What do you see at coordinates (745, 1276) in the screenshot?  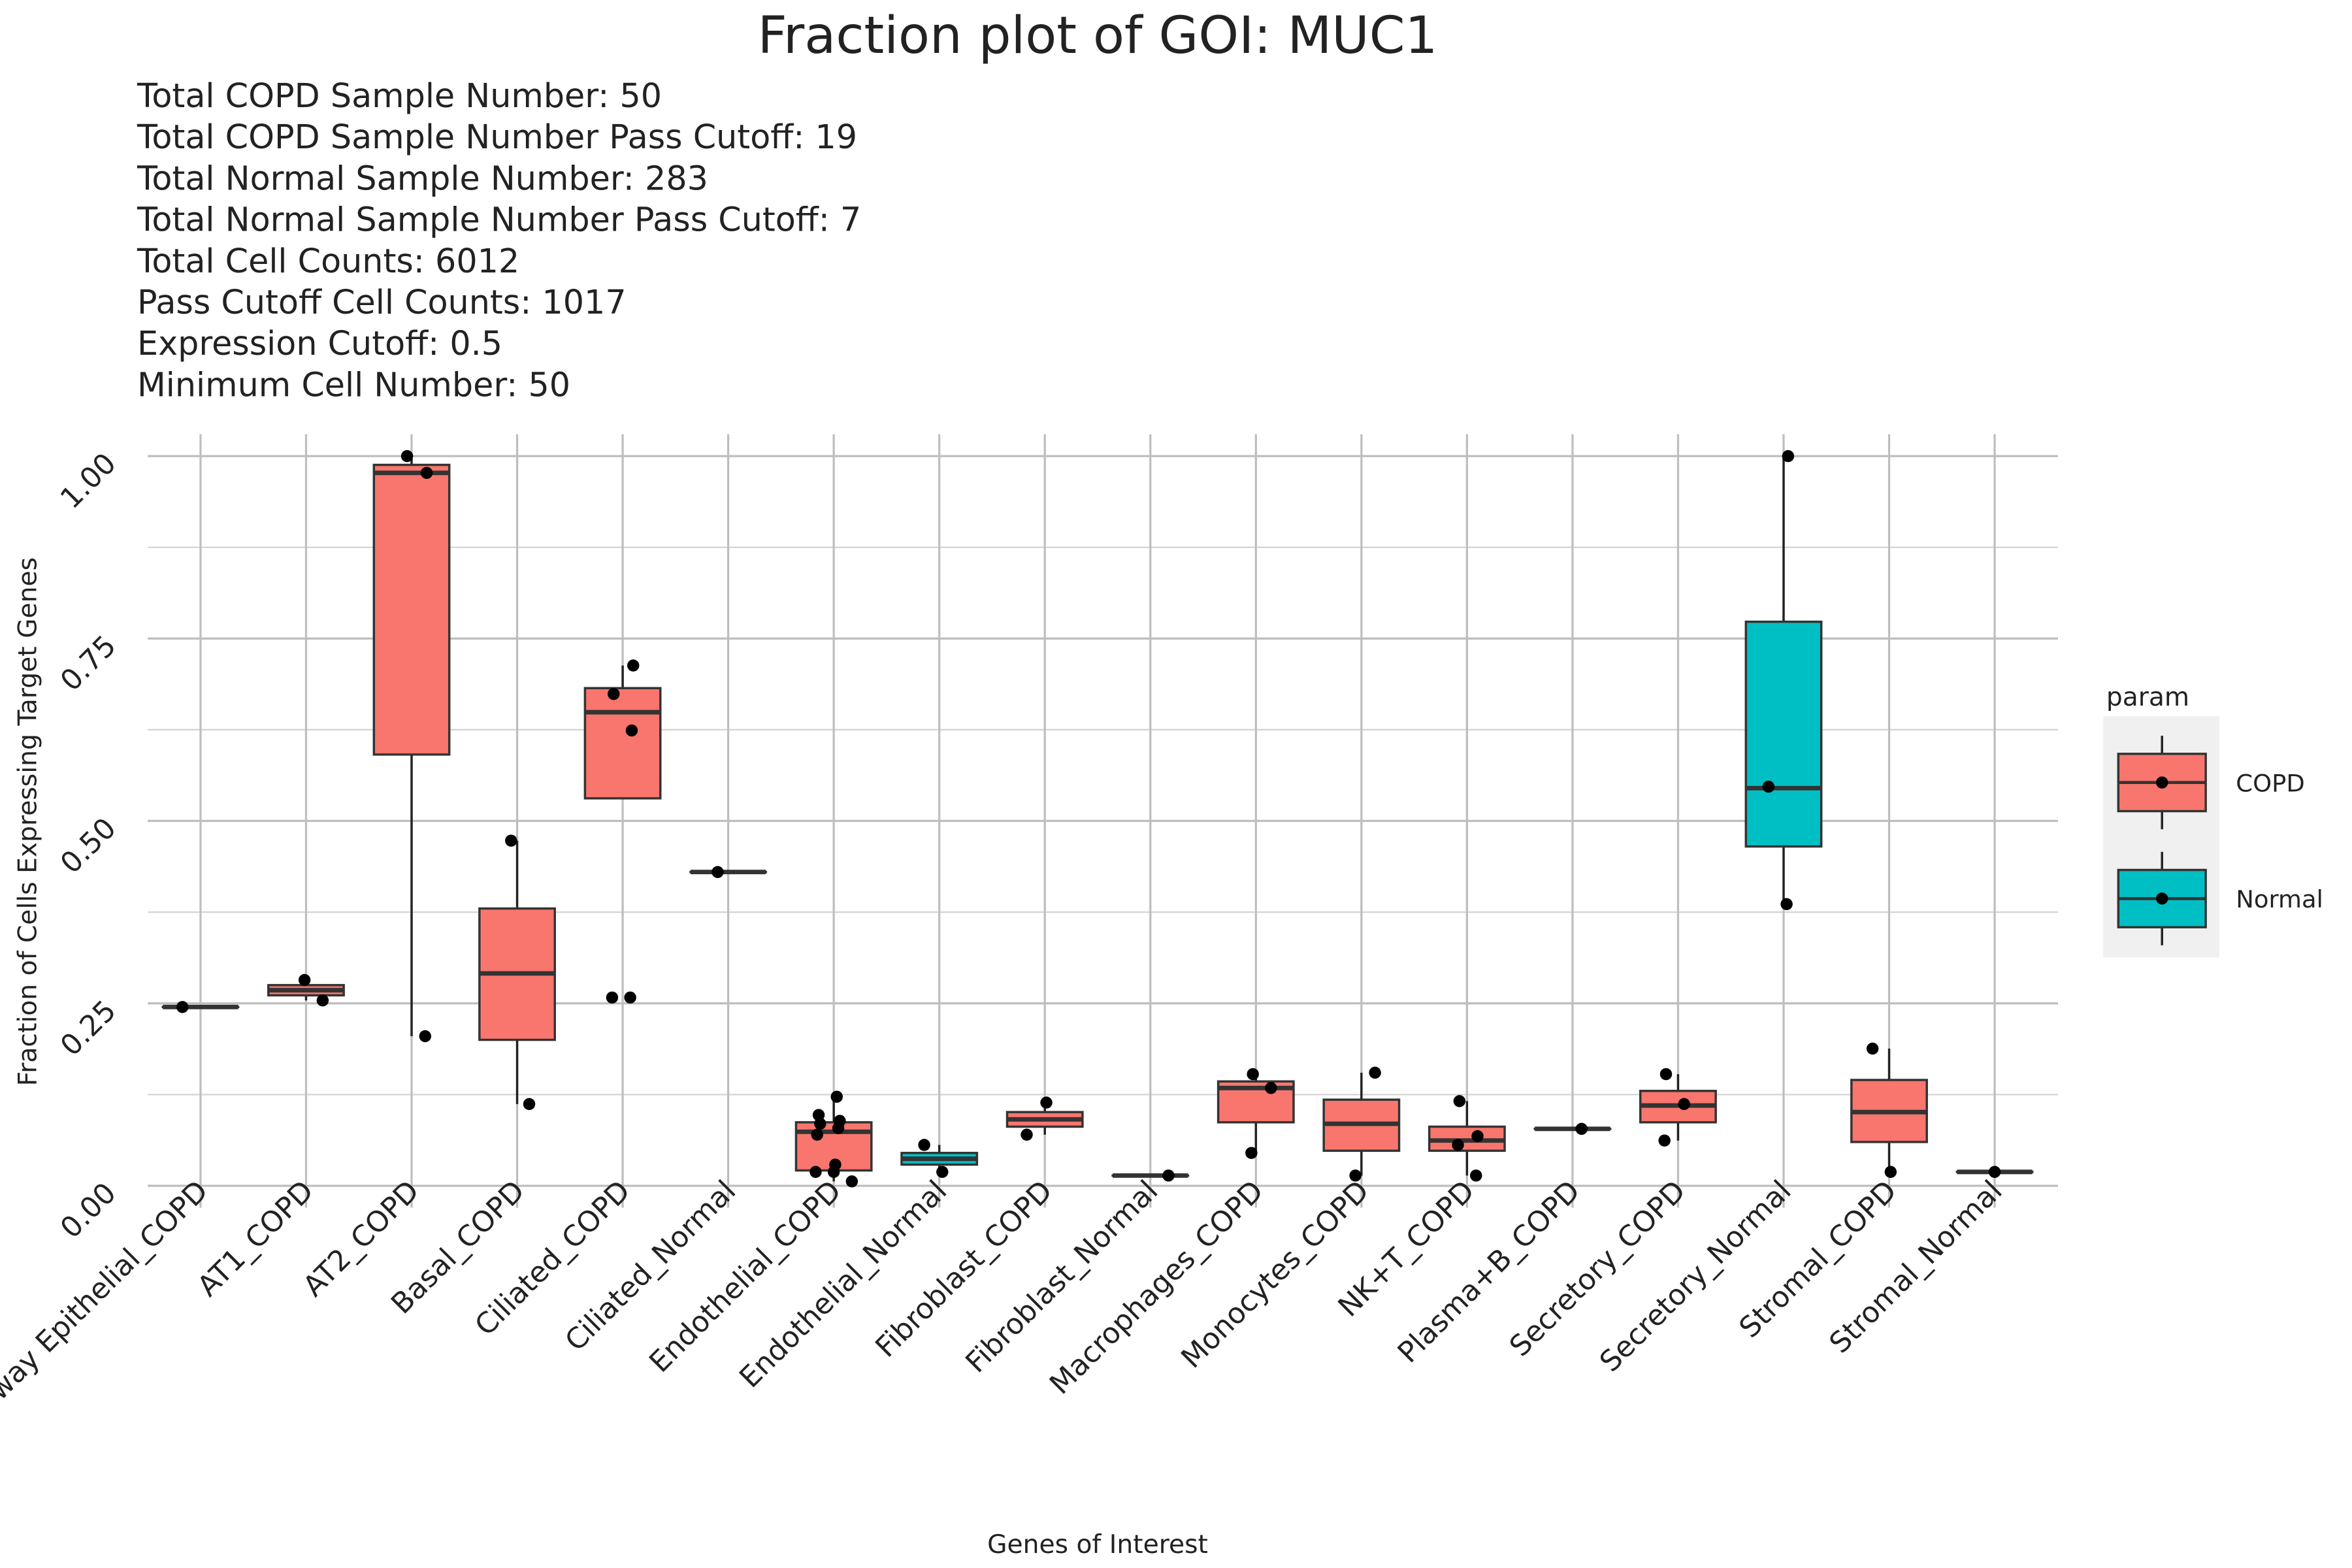 I see `x-tick-label: Endothelial_COPD` at bounding box center [745, 1276].